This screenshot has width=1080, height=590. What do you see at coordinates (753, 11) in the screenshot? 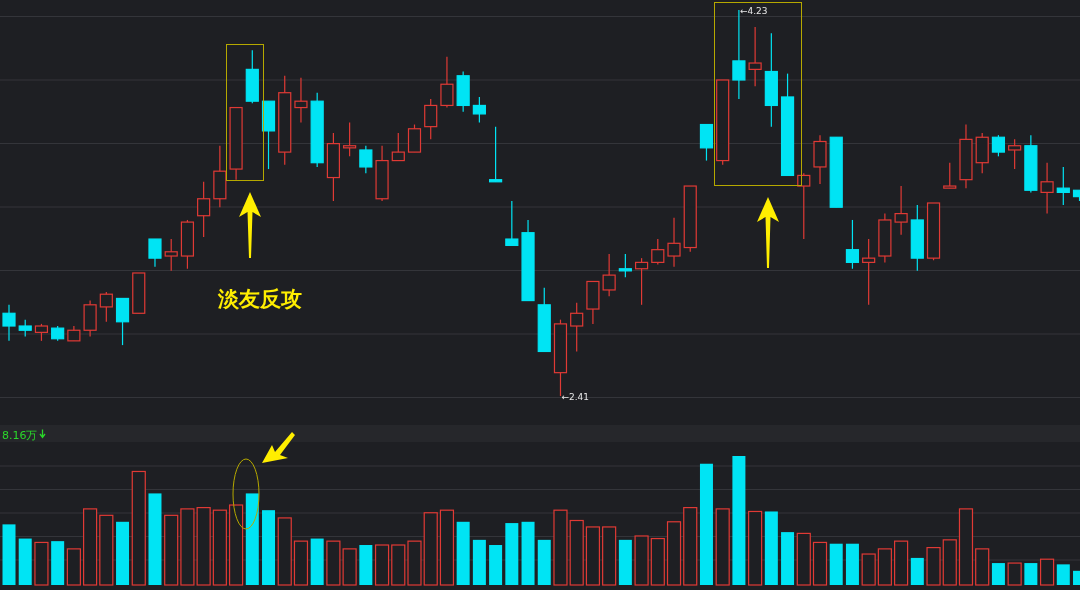
I see `annotation: ←4.23` at bounding box center [753, 11].